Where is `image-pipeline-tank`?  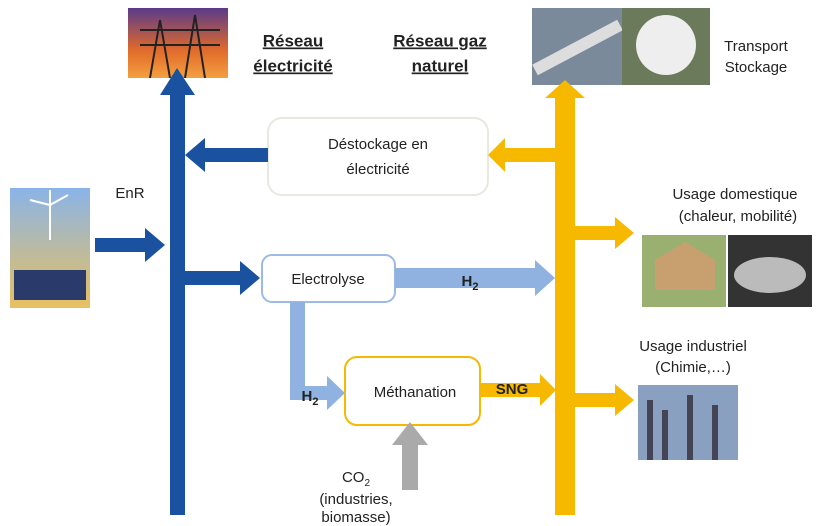
image-pipeline-tank is located at coordinates (621, 46).